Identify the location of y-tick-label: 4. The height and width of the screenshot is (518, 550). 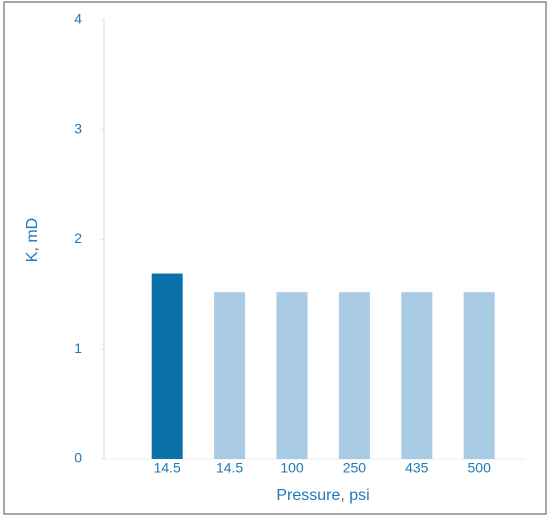
(78, 19).